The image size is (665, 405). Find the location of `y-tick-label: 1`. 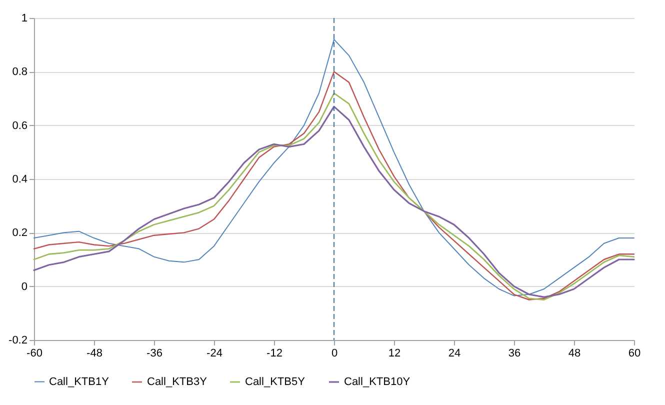

y-tick-label: 1 is located at coordinates (24, 18).